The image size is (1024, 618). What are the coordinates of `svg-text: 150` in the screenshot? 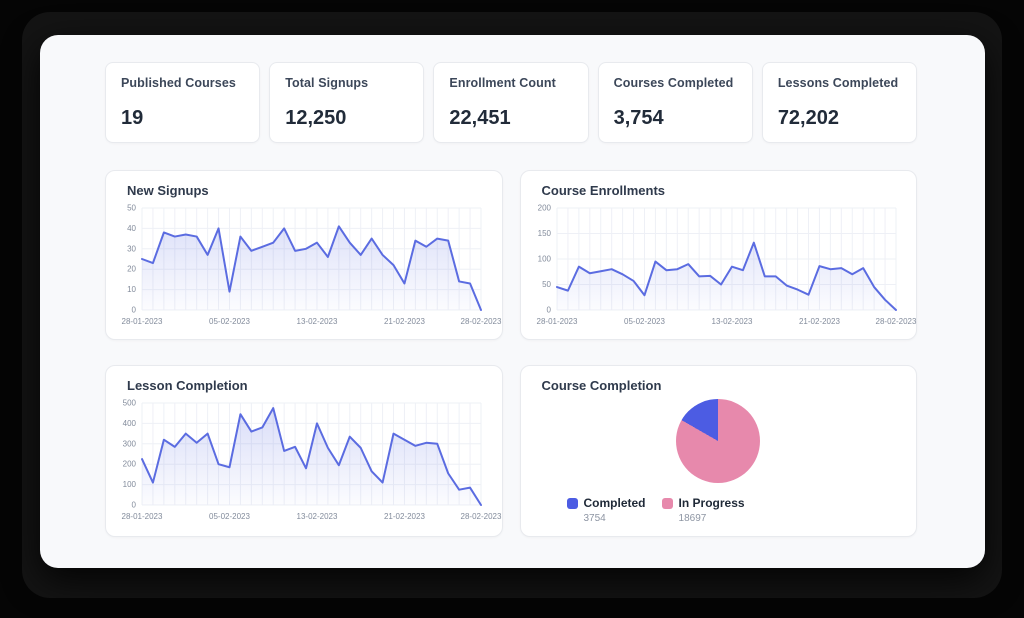 It's located at (544, 233).